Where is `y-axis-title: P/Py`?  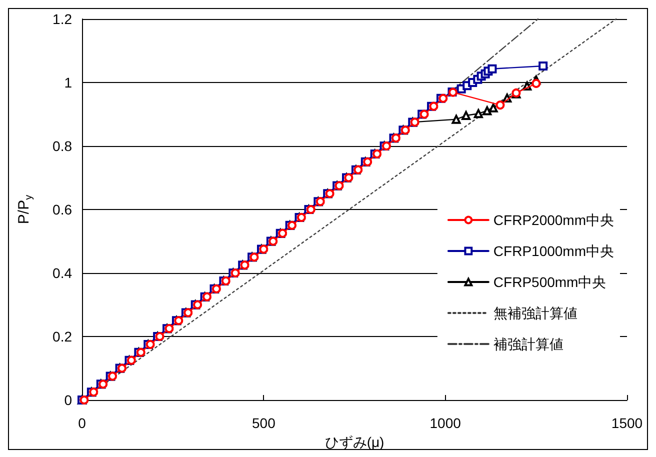 y-axis-title: P/Py is located at coordinates (25, 209).